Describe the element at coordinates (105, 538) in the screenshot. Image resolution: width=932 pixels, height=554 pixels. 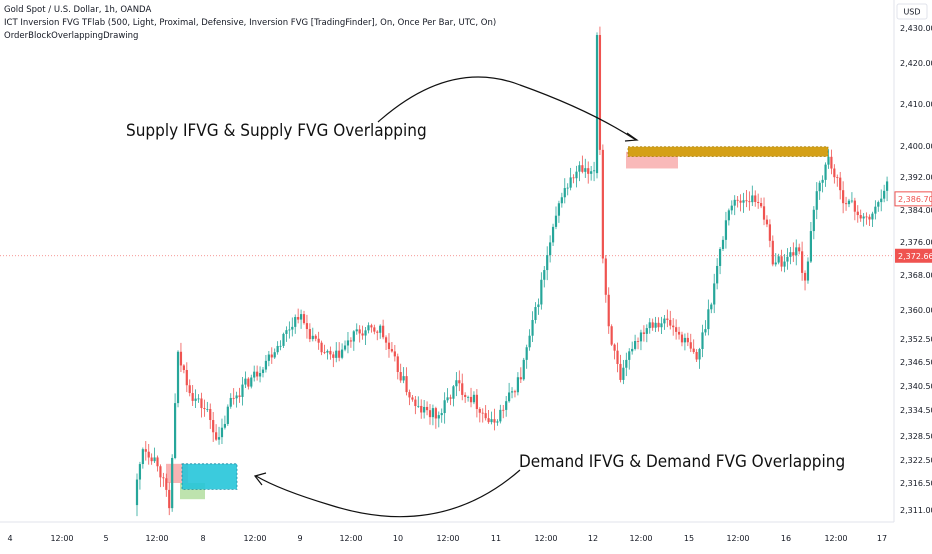
I see `time-tick-label: 5` at that location.